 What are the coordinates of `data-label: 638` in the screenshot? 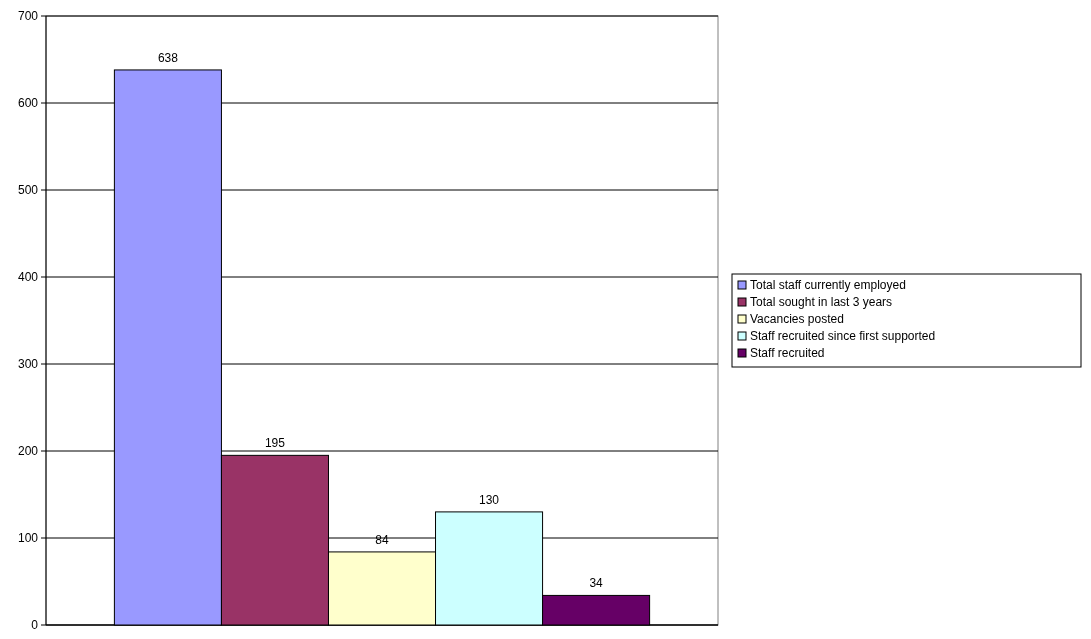 It's located at (168, 57).